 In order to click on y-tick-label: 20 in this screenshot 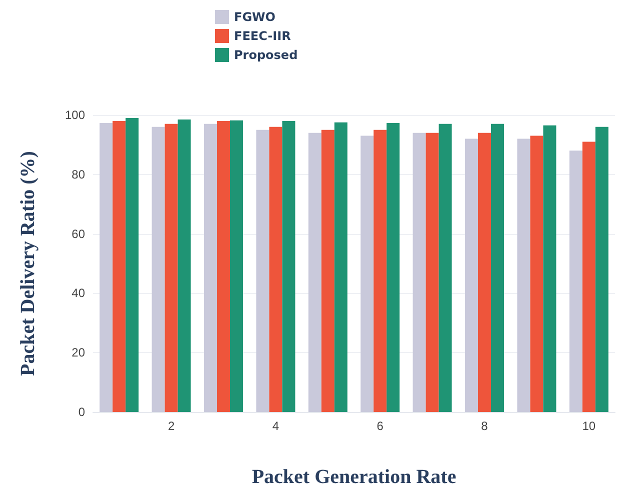, I will do `click(79, 353)`.